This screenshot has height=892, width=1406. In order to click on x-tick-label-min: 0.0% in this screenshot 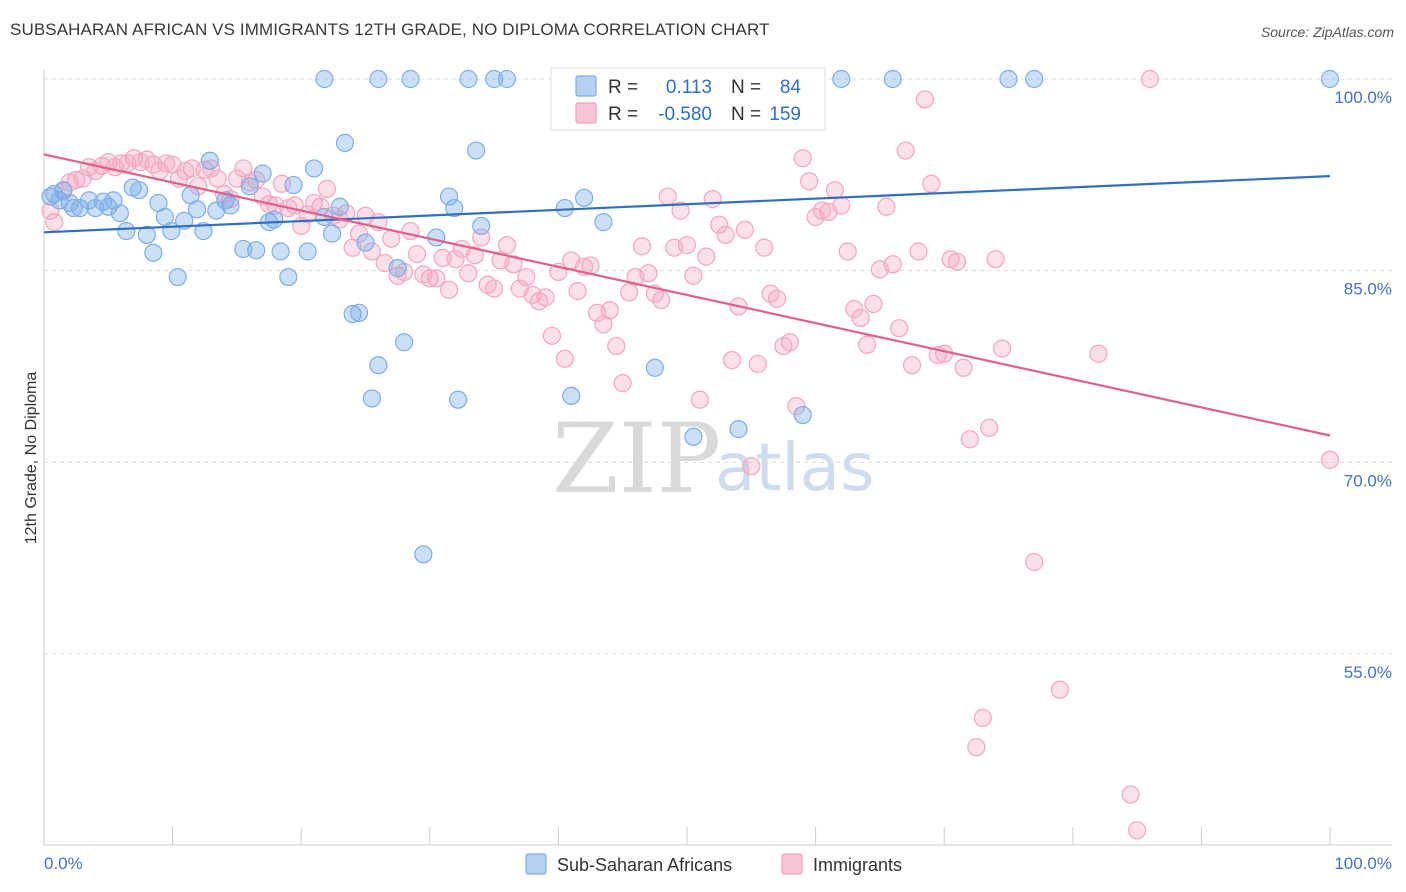, I will do `click(63, 863)`.